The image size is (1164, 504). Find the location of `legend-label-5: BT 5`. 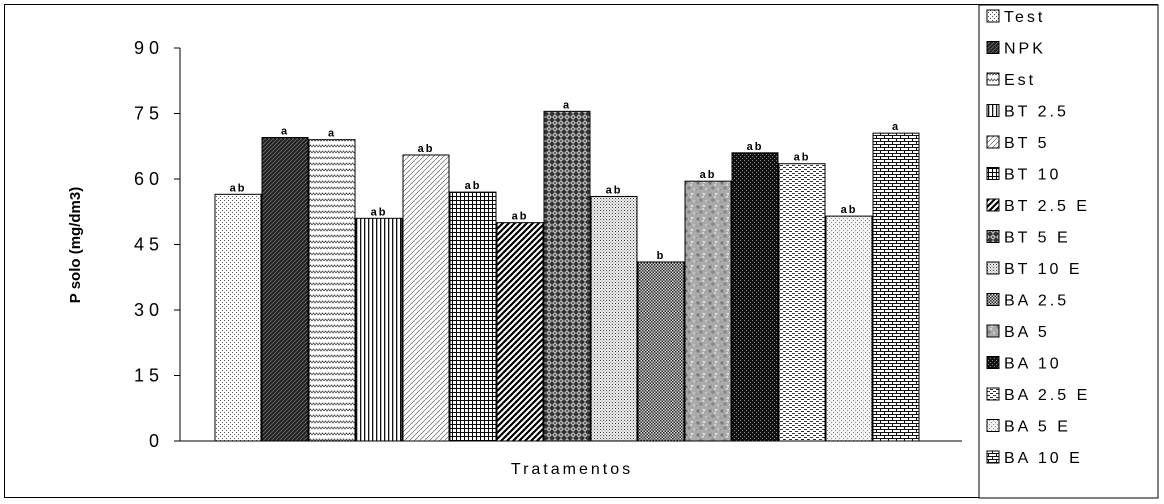

legend-label-5: BT 5 is located at coordinates (1027, 143).